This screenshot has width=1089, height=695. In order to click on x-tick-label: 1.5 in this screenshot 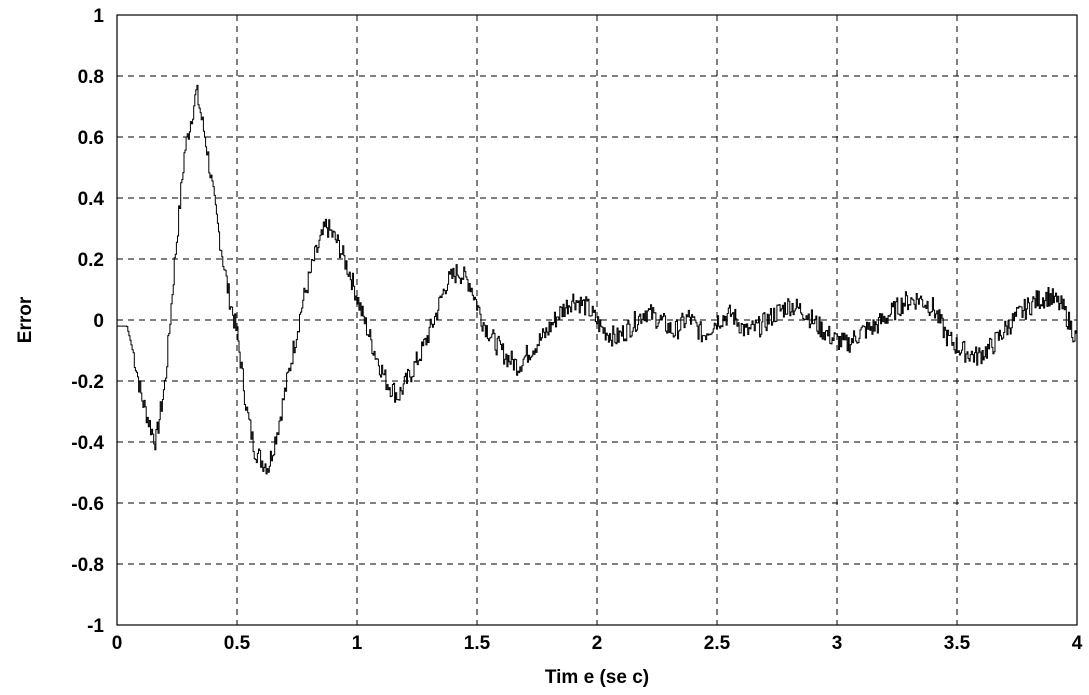, I will do `click(477, 643)`.